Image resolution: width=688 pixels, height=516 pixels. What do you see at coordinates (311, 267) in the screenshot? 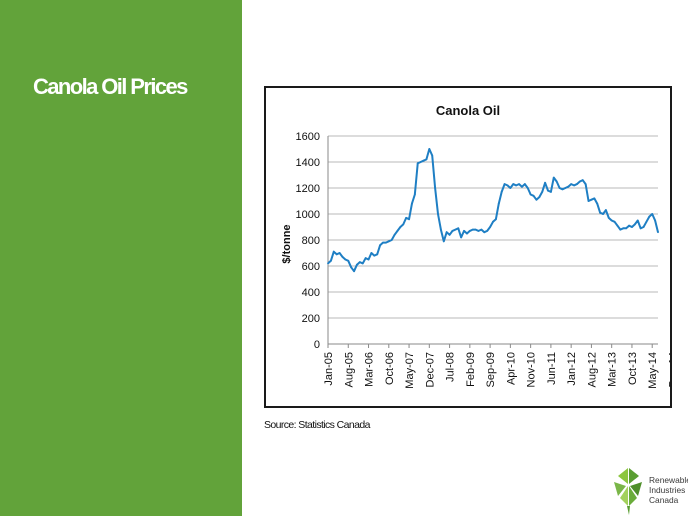
I see `y-tick-label: 600` at bounding box center [311, 267].